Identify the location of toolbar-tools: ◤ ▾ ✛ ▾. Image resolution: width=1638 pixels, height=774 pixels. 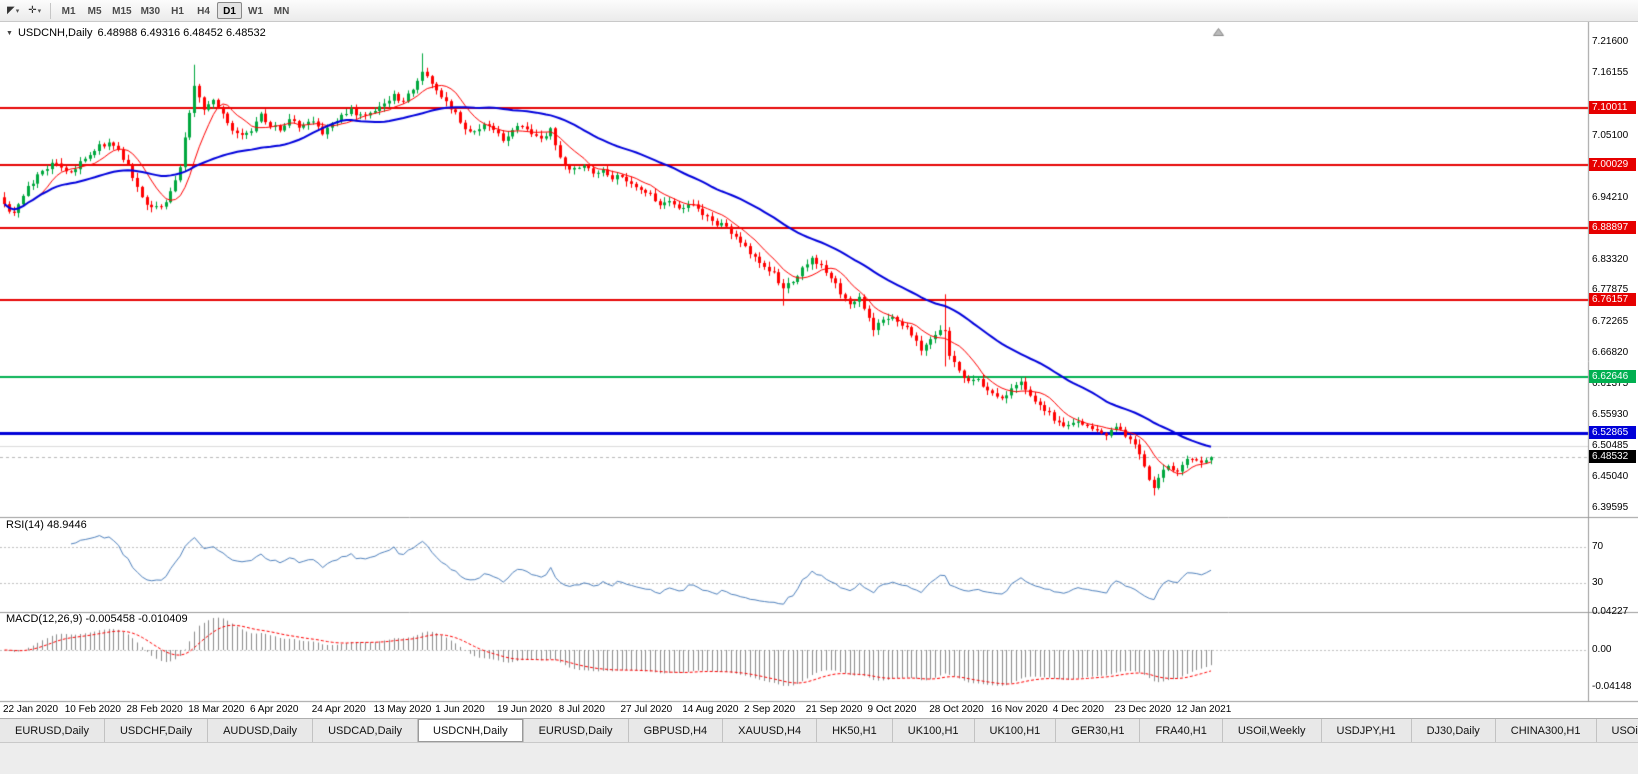
(24, 11).